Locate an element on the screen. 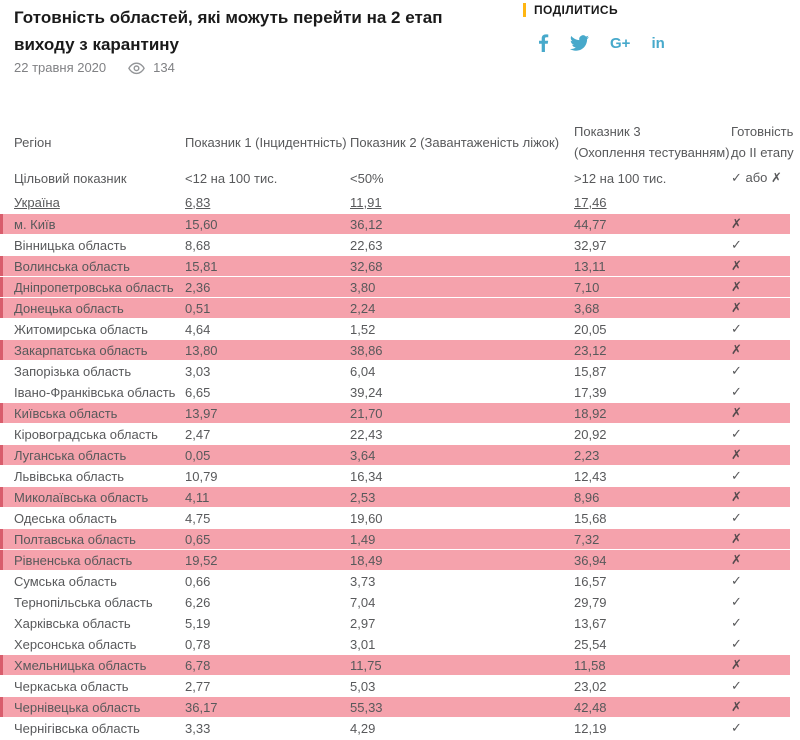 The height and width of the screenshot is (740, 800). region-name: Закарпатська область is located at coordinates (81, 350).